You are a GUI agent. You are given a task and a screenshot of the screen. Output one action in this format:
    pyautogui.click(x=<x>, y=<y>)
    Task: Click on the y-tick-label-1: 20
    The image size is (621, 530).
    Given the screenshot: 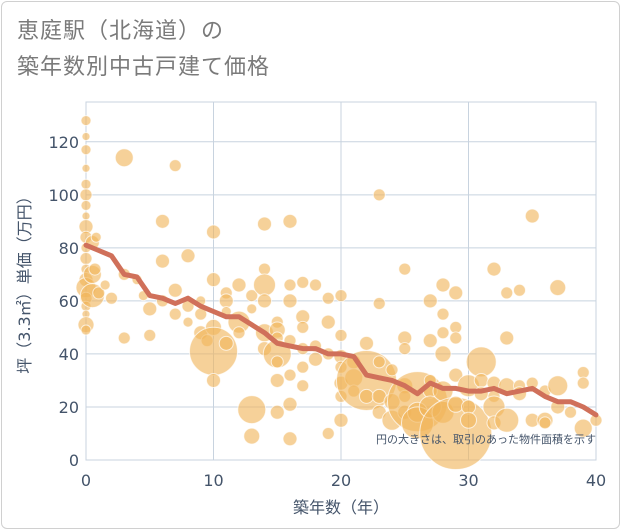 What is the action you would take?
    pyautogui.click(x=69, y=407)
    